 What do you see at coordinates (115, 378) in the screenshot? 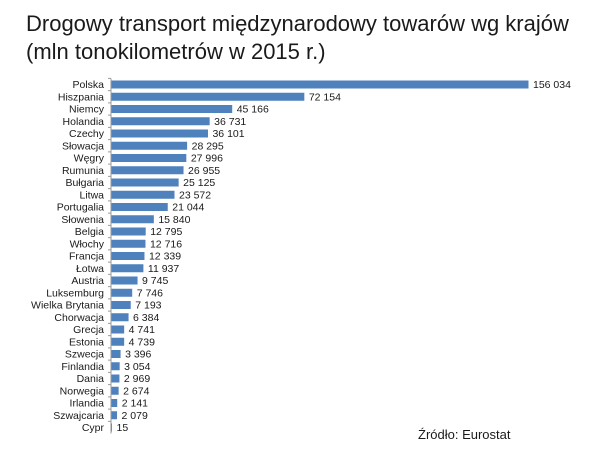
I see `bar-dania` at bounding box center [115, 378].